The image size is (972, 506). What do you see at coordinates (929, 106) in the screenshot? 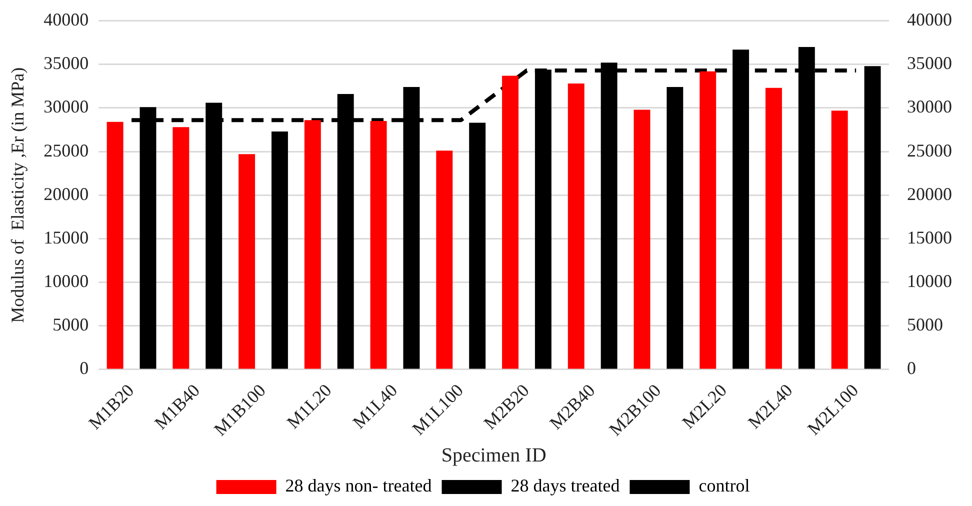
I see `y2-tick-label: 30000` at bounding box center [929, 106].